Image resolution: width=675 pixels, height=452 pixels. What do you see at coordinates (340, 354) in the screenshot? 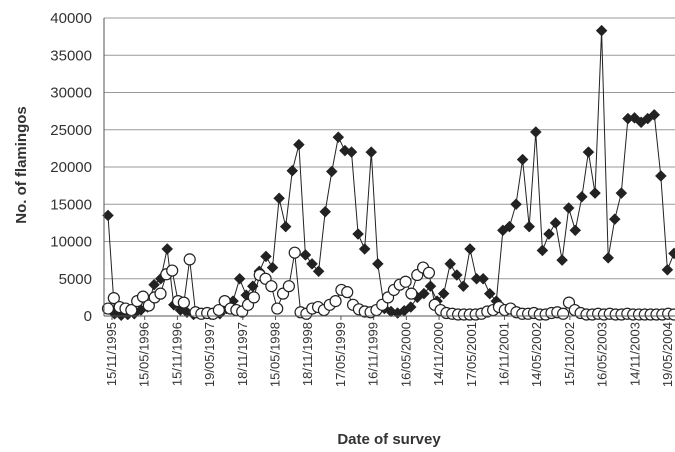
I see `x-tick-label: 17/05/1999` at bounding box center [340, 354].